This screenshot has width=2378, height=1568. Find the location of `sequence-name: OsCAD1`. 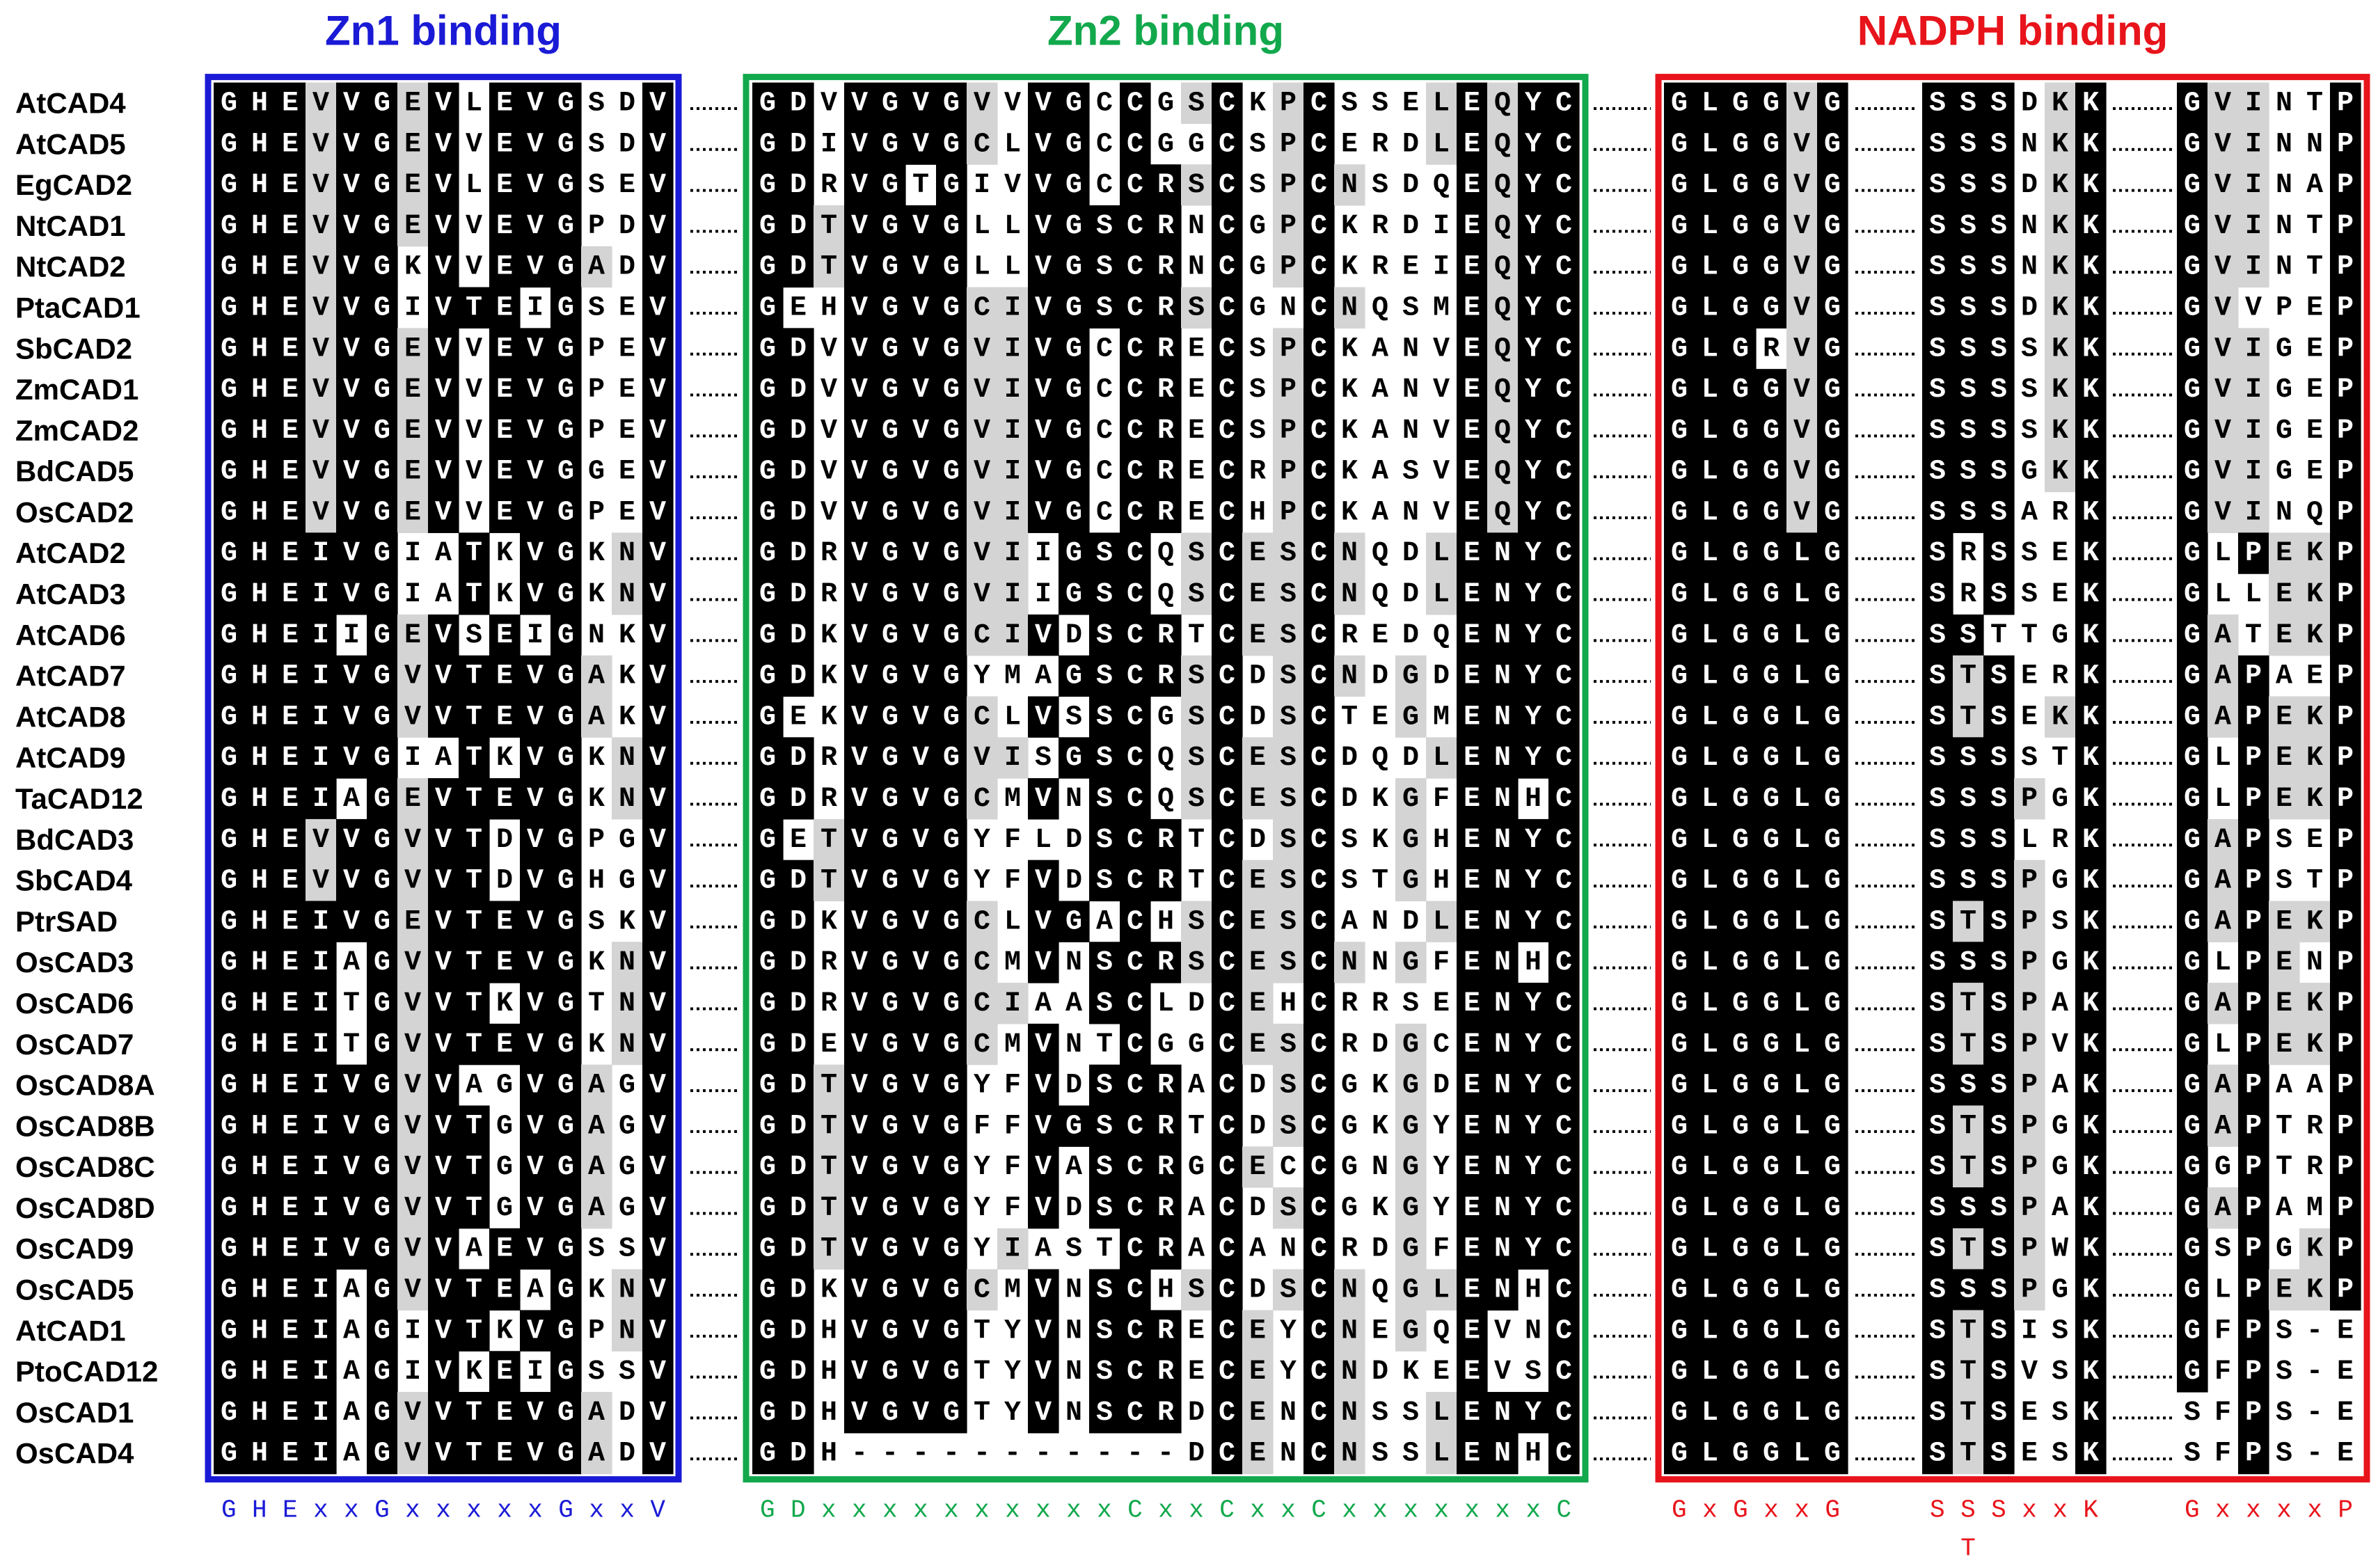

sequence-name: OsCAD1 is located at coordinates (74, 1412).